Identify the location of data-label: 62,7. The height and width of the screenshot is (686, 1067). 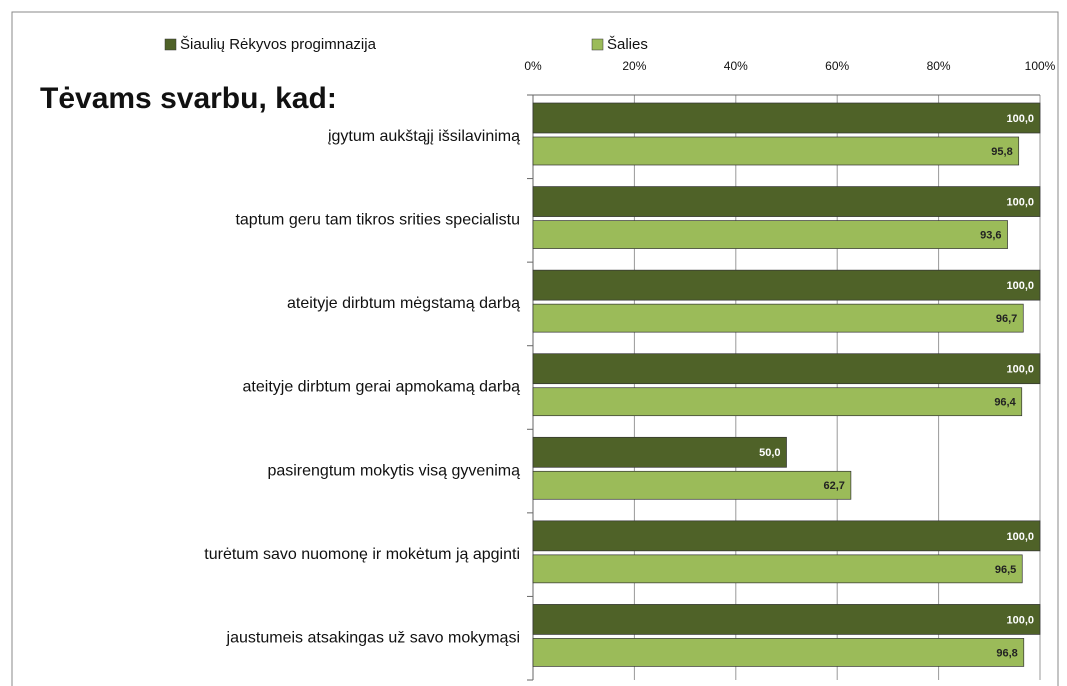
(833, 486).